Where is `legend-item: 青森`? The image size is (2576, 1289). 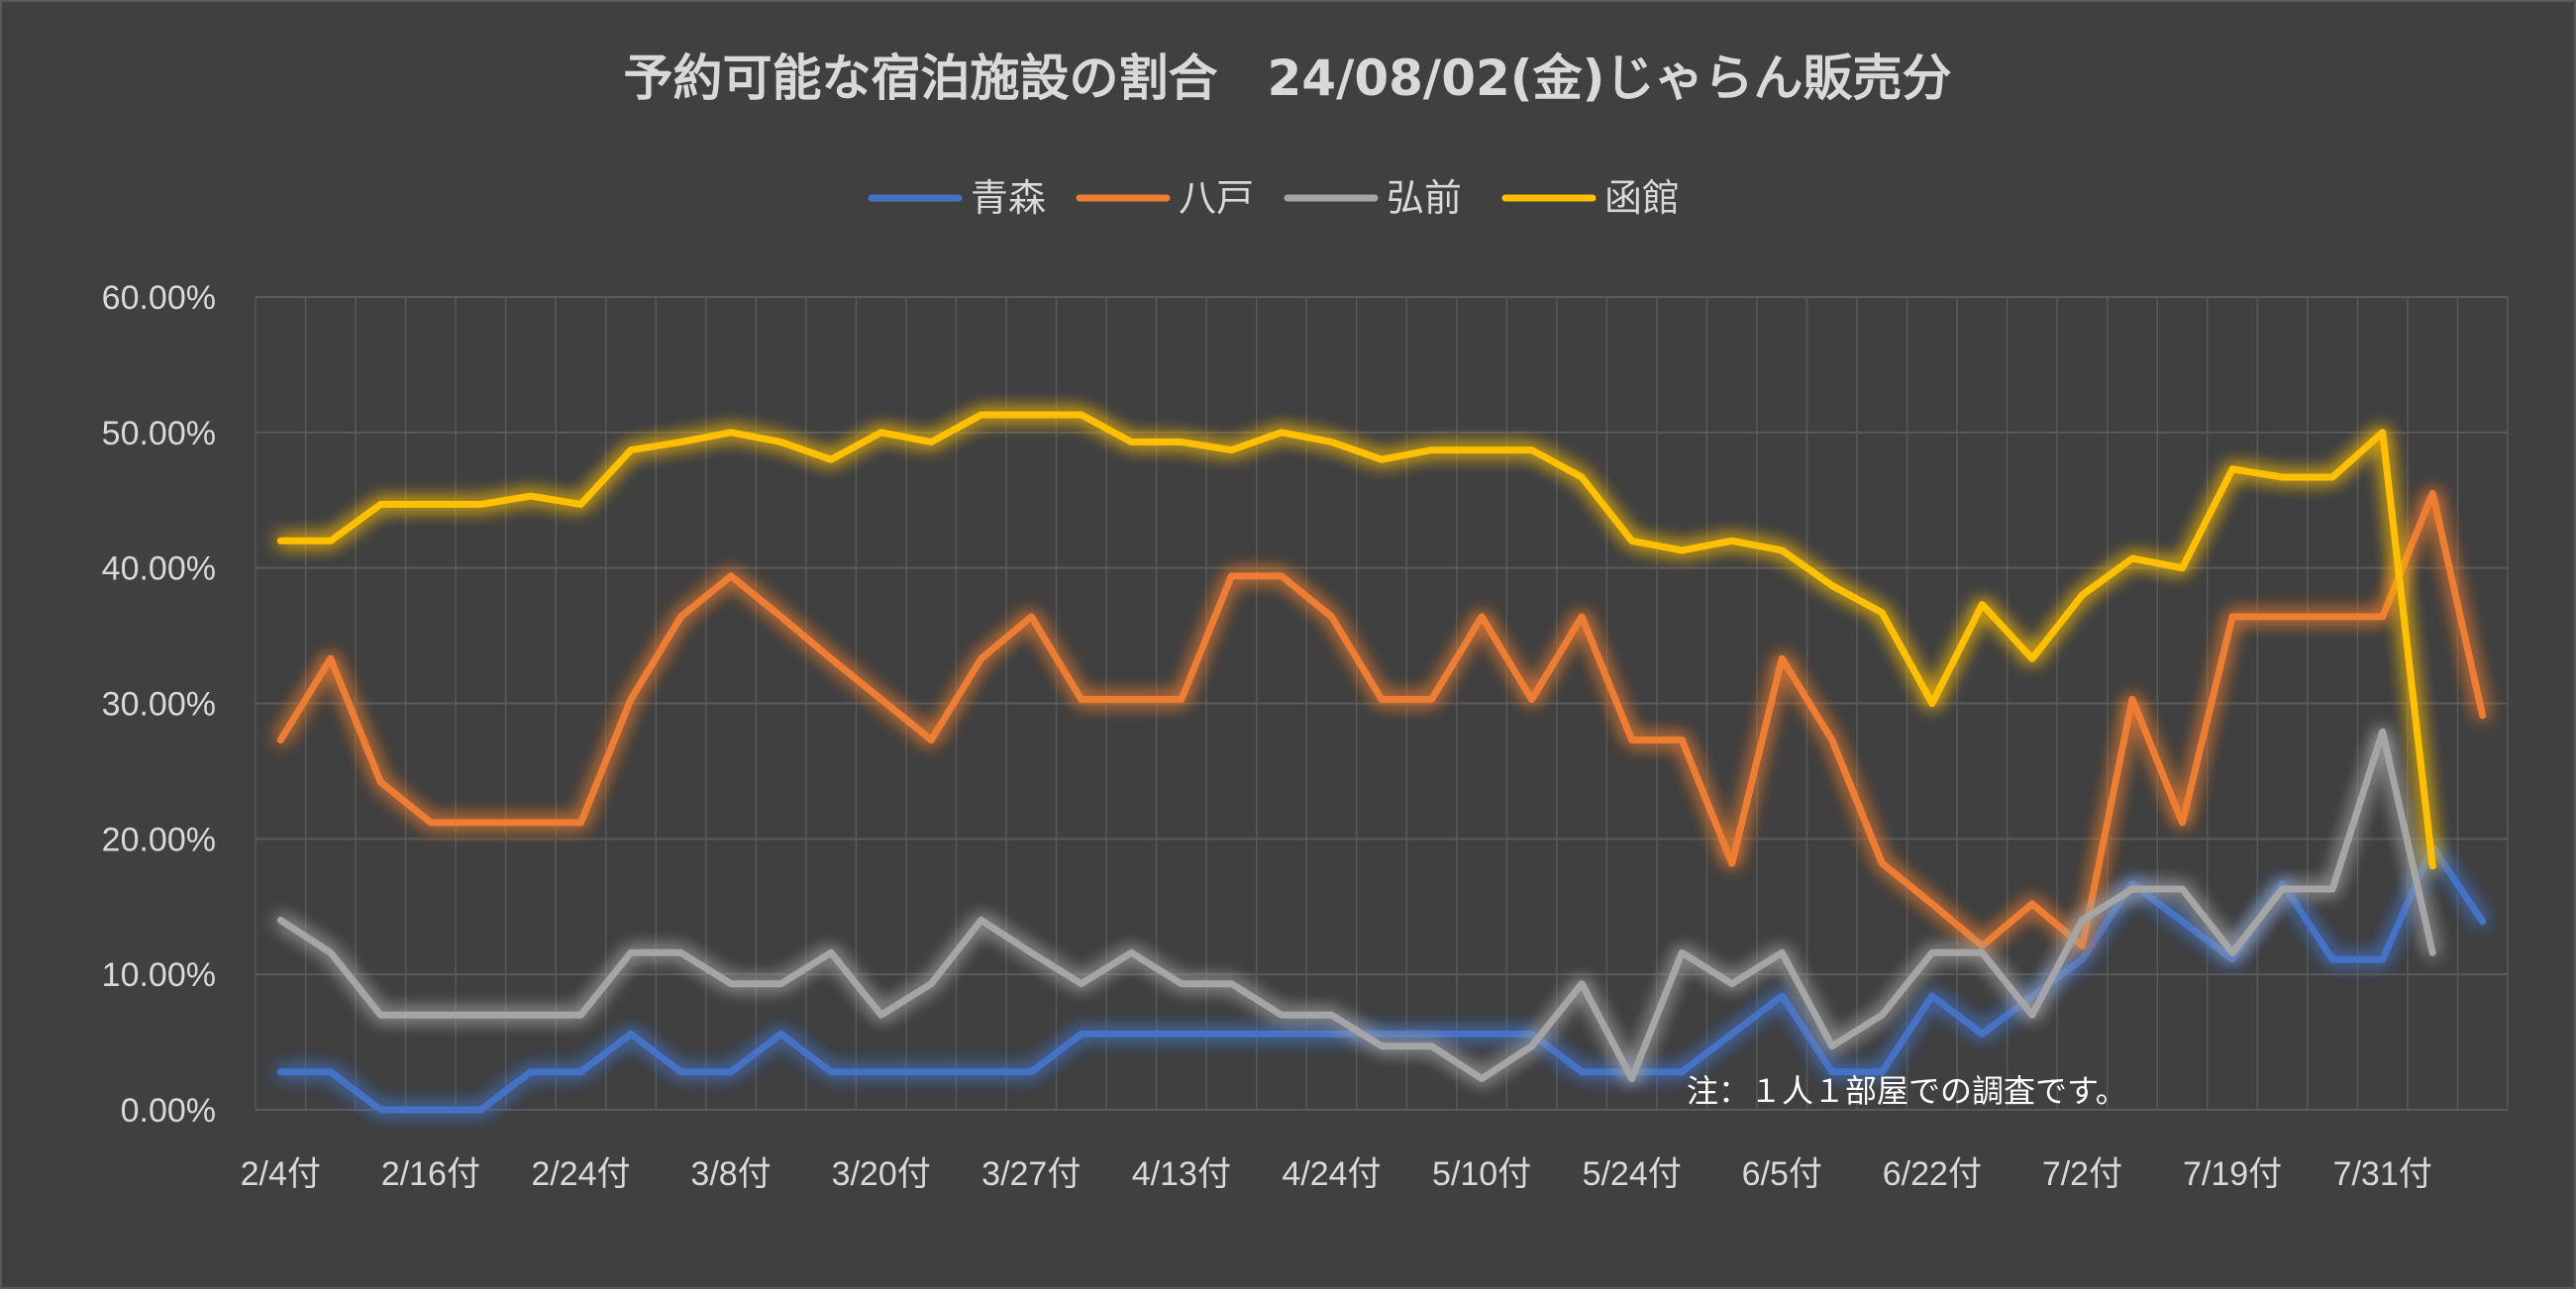
legend-item: 青森 is located at coordinates (957, 198).